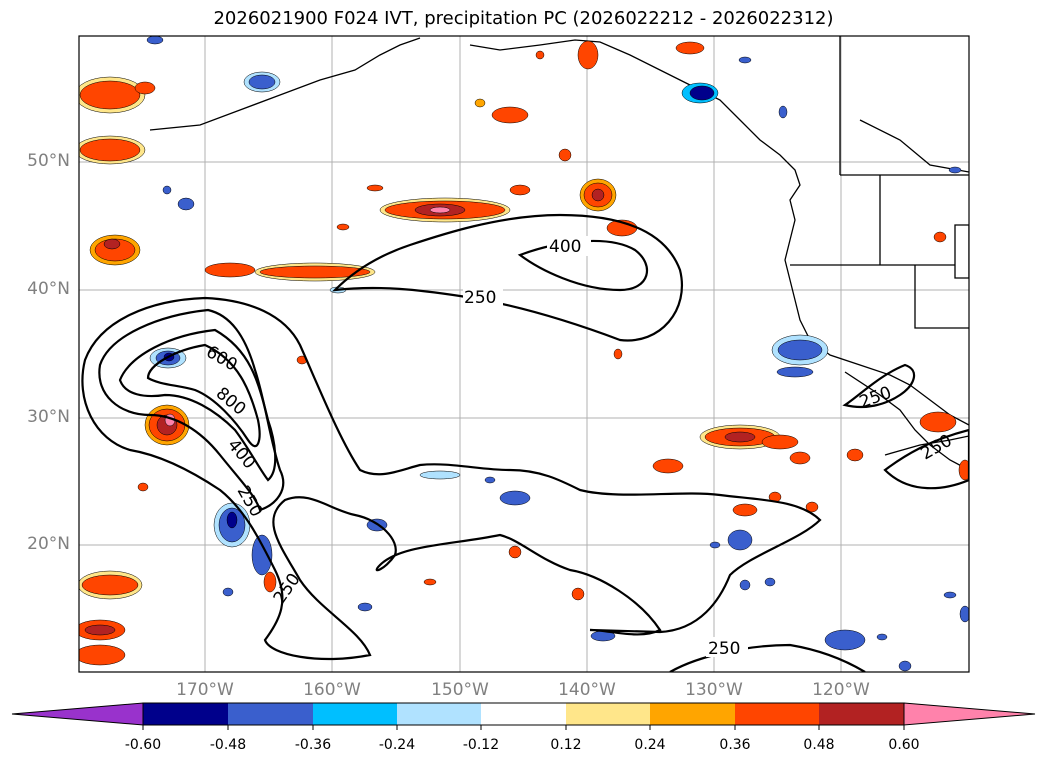 This screenshot has width=1047, height=765. Describe the element at coordinates (735, 745) in the screenshot. I see `colorbar-tick: 0.36` at that location.